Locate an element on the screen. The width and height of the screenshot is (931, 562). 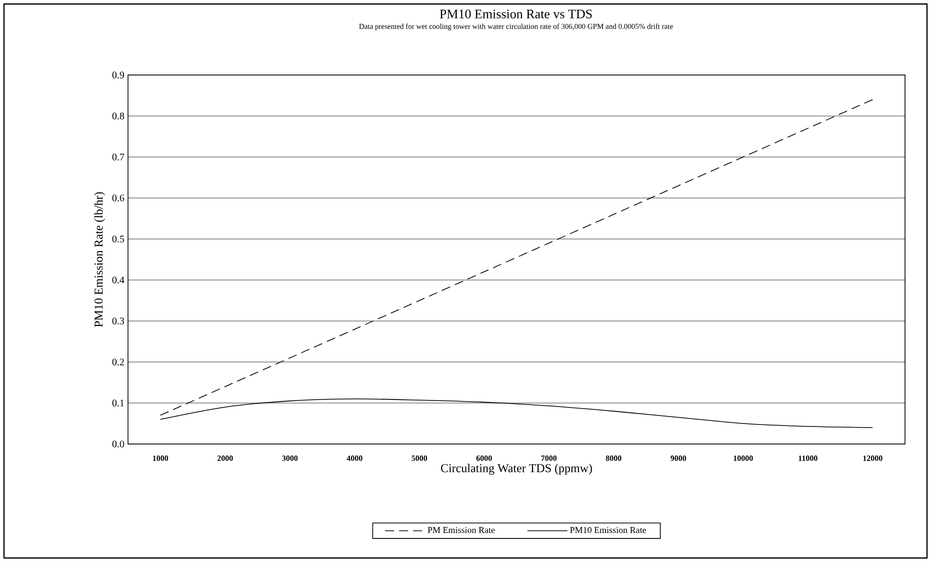
x-tick-label: 11000 is located at coordinates (808, 458).